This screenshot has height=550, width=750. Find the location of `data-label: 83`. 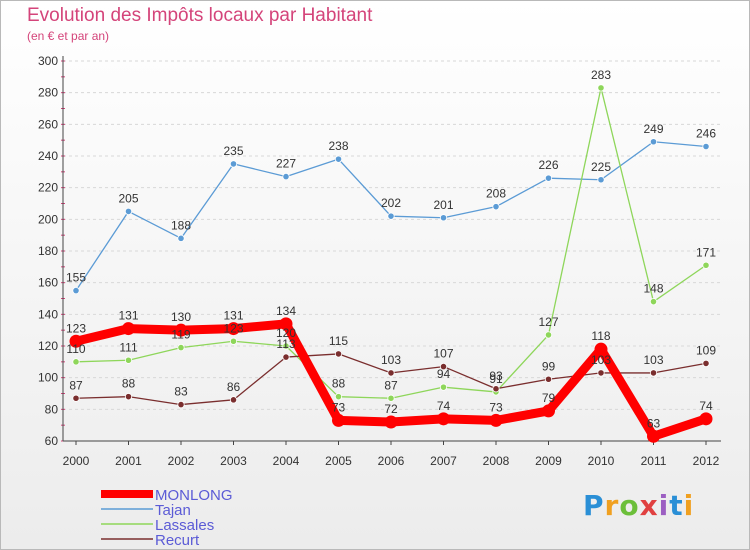

data-label: 83 is located at coordinates (181, 392).